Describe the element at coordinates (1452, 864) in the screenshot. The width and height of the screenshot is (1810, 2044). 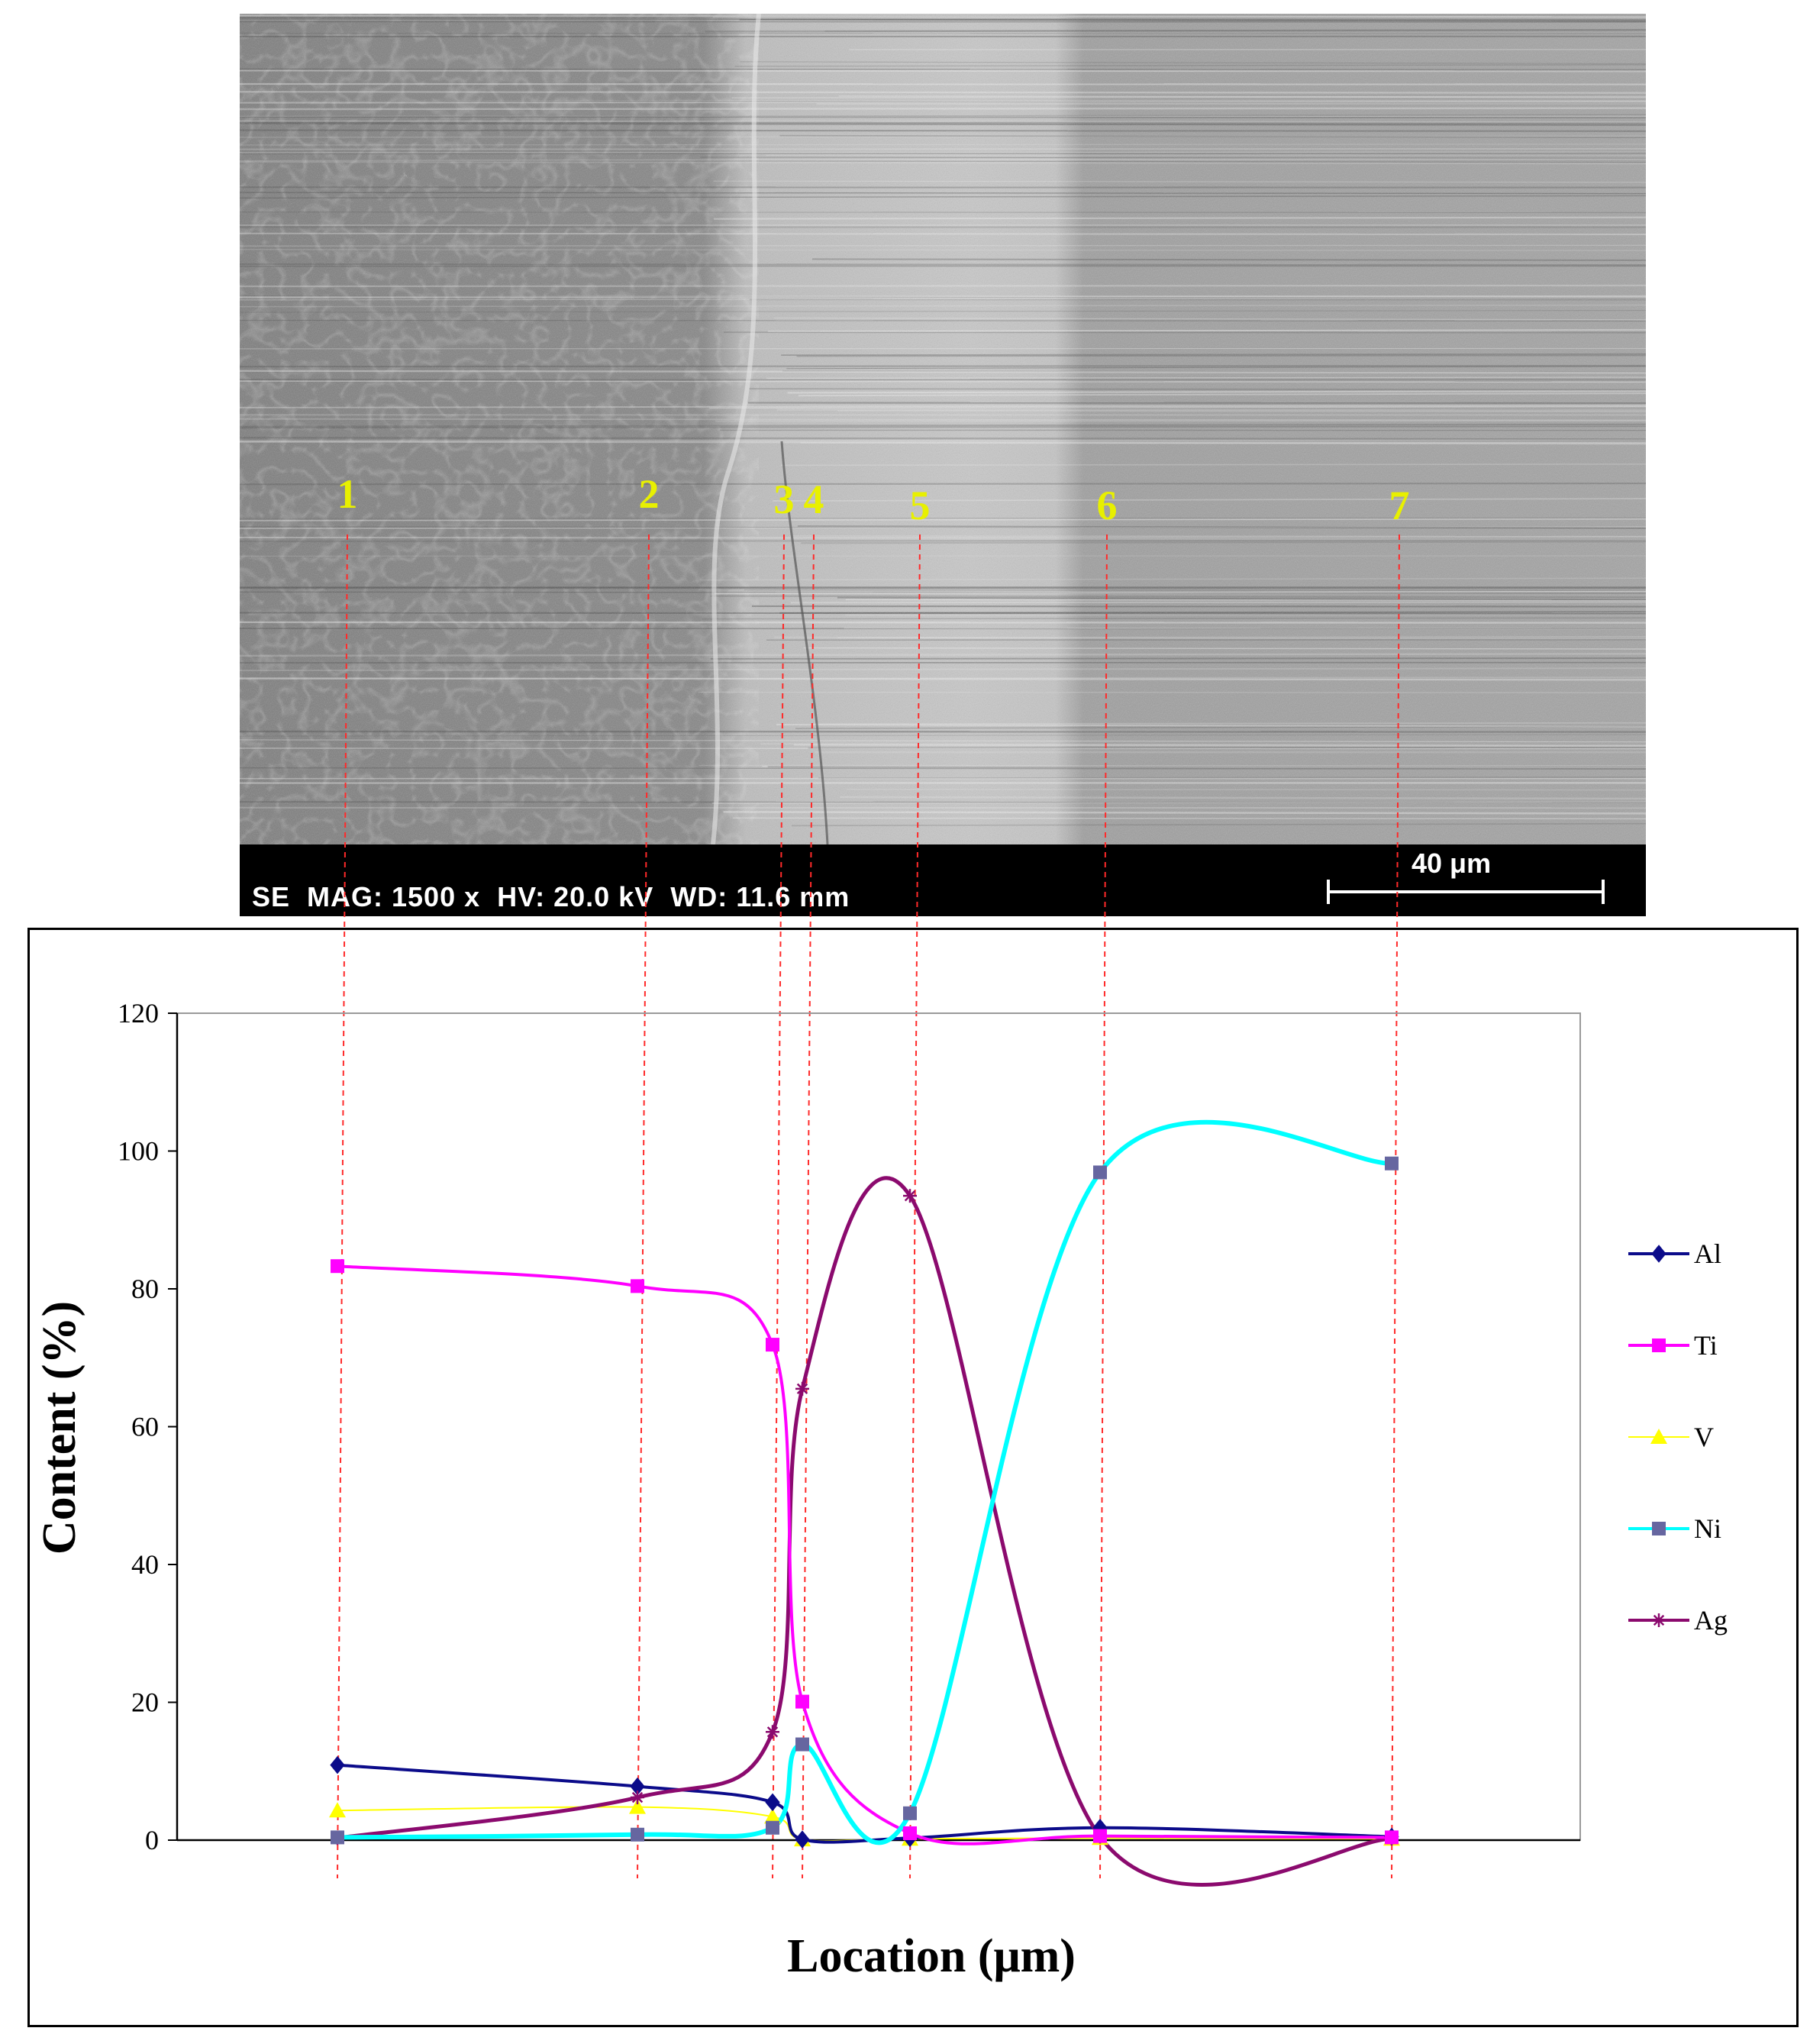
I see `scale-bar-label: 40 μm` at that location.